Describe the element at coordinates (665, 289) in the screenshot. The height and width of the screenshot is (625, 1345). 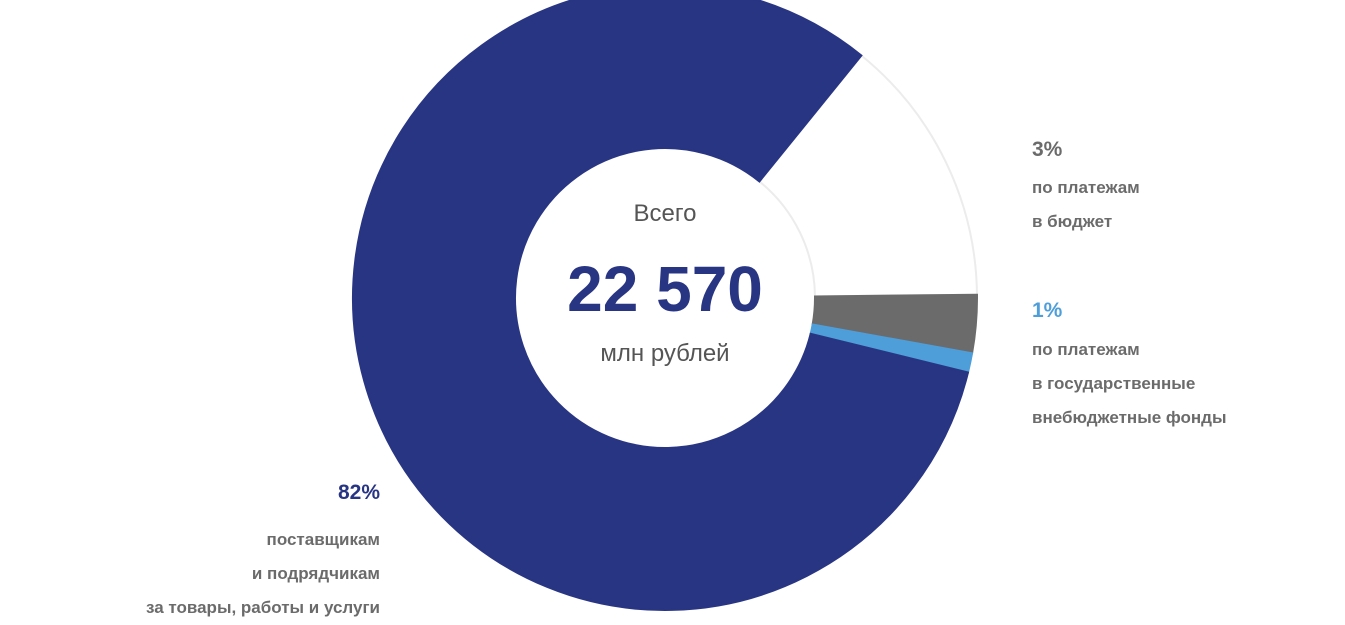
I see `center-value: 22 570` at that location.